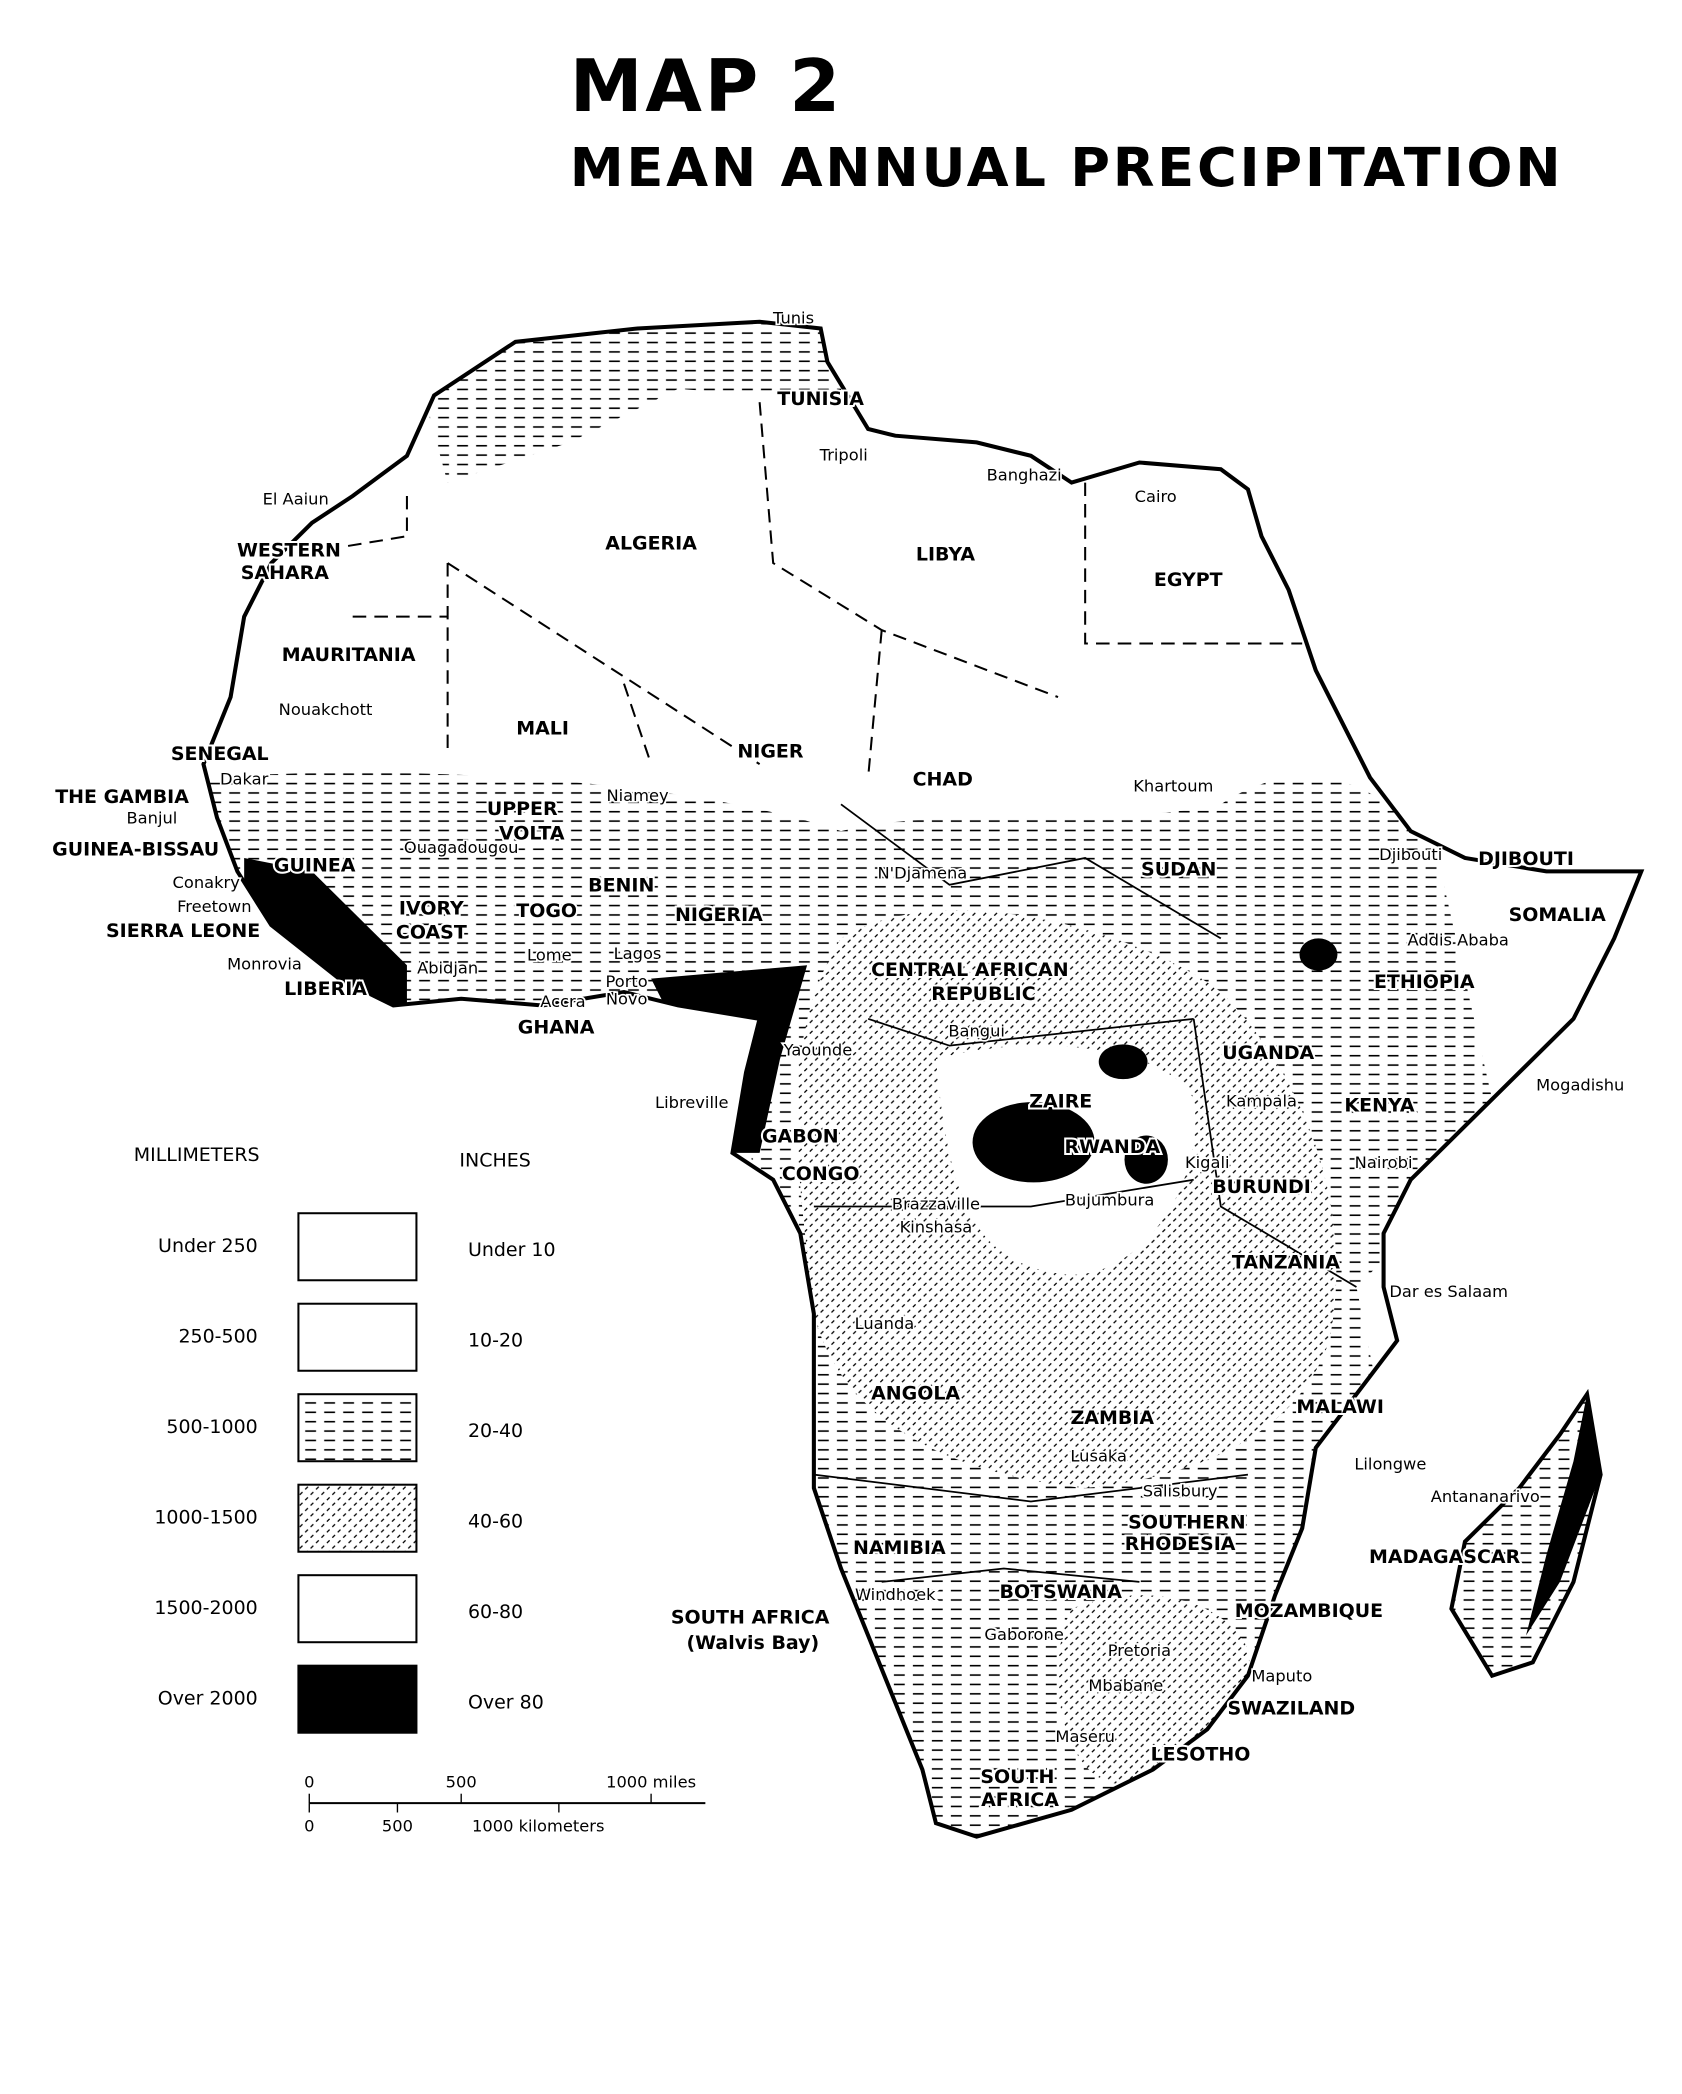 The image size is (1682, 2094). I want to click on country-label: LIBERIA, so click(325, 989).